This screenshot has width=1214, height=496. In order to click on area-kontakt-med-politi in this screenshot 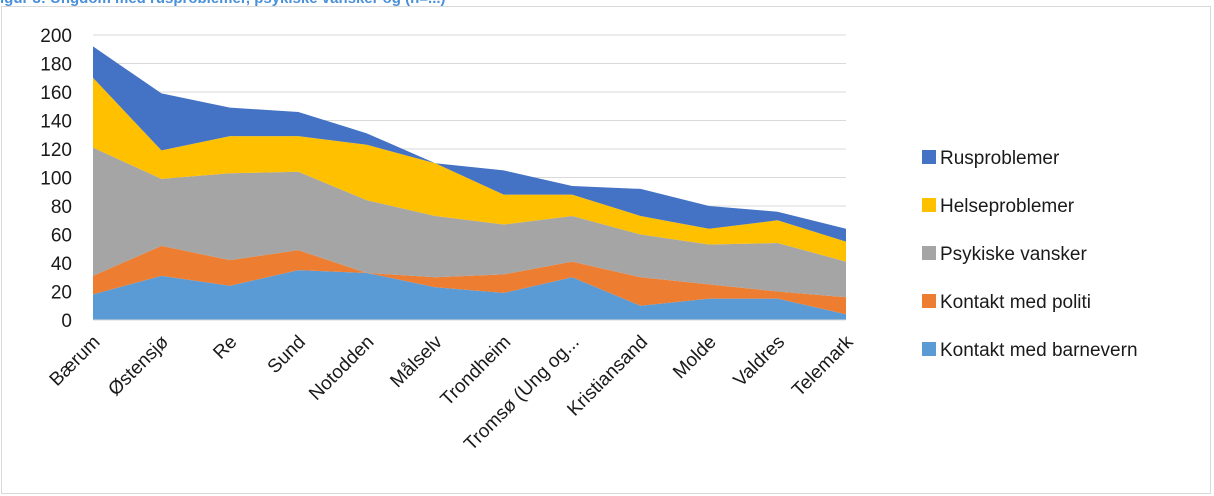, I will do `click(469, 280)`.